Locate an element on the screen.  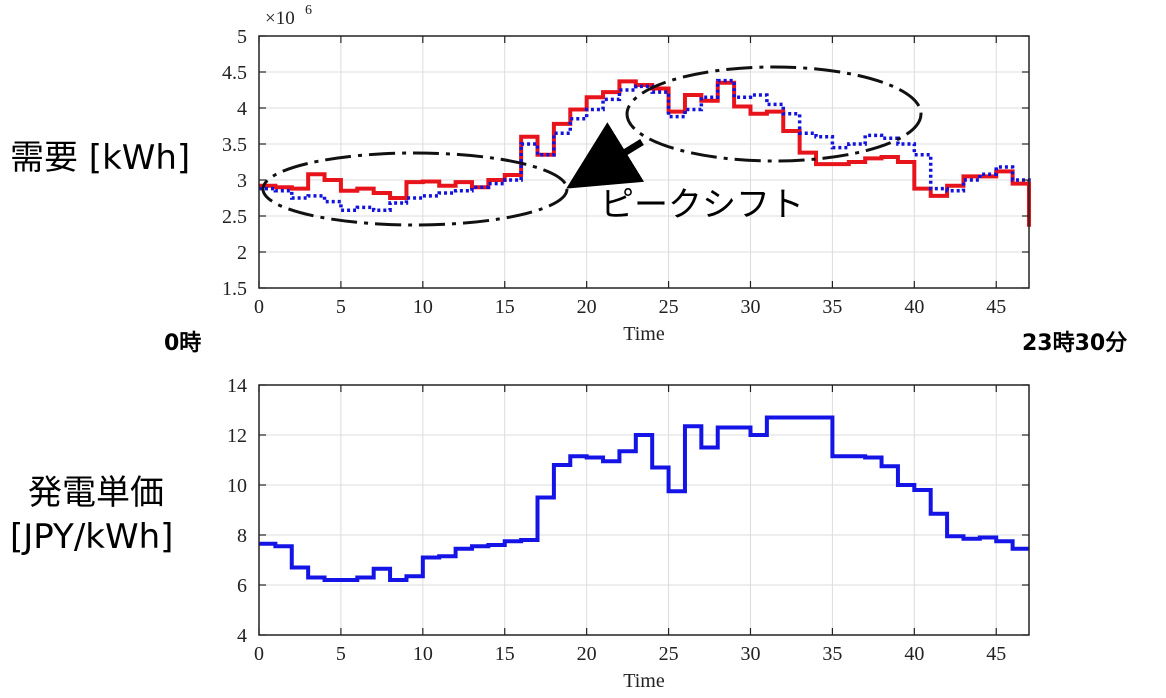
peak-shift-arrow is located at coordinates (605, 155).